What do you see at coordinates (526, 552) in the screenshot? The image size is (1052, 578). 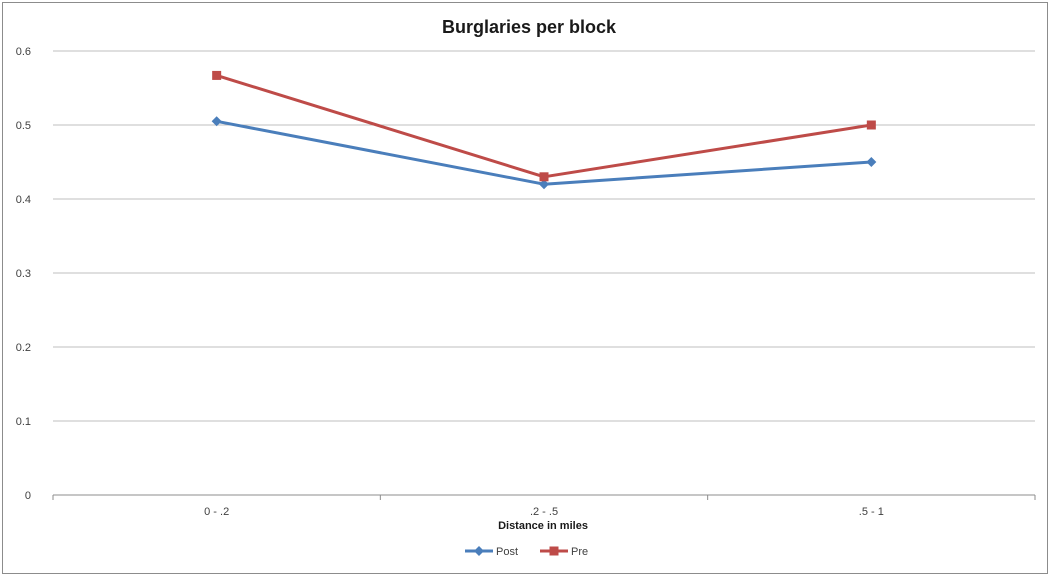 I see `legend: Post Pre` at bounding box center [526, 552].